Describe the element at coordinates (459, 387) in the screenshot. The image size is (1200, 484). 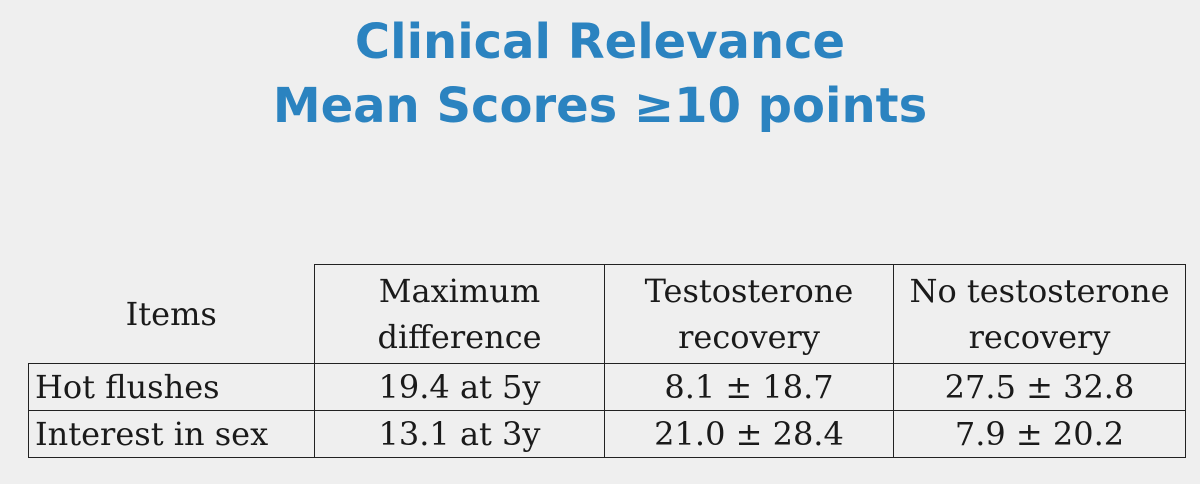
I see `cell-maximum-difference: 19.4 at 5y` at that location.